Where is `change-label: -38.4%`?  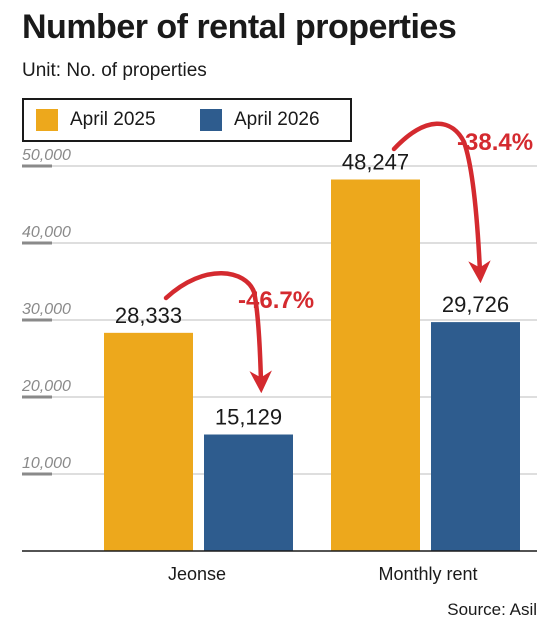
change-label: -38.4% is located at coordinates (495, 142).